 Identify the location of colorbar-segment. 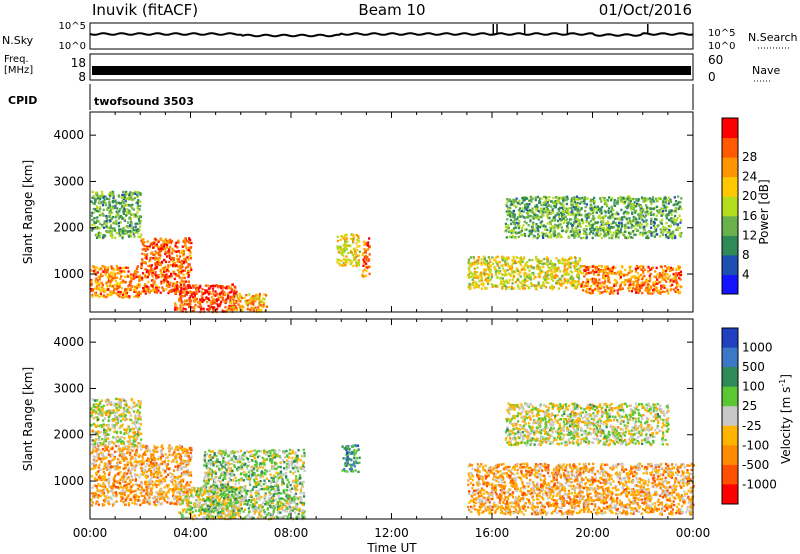
(730, 284).